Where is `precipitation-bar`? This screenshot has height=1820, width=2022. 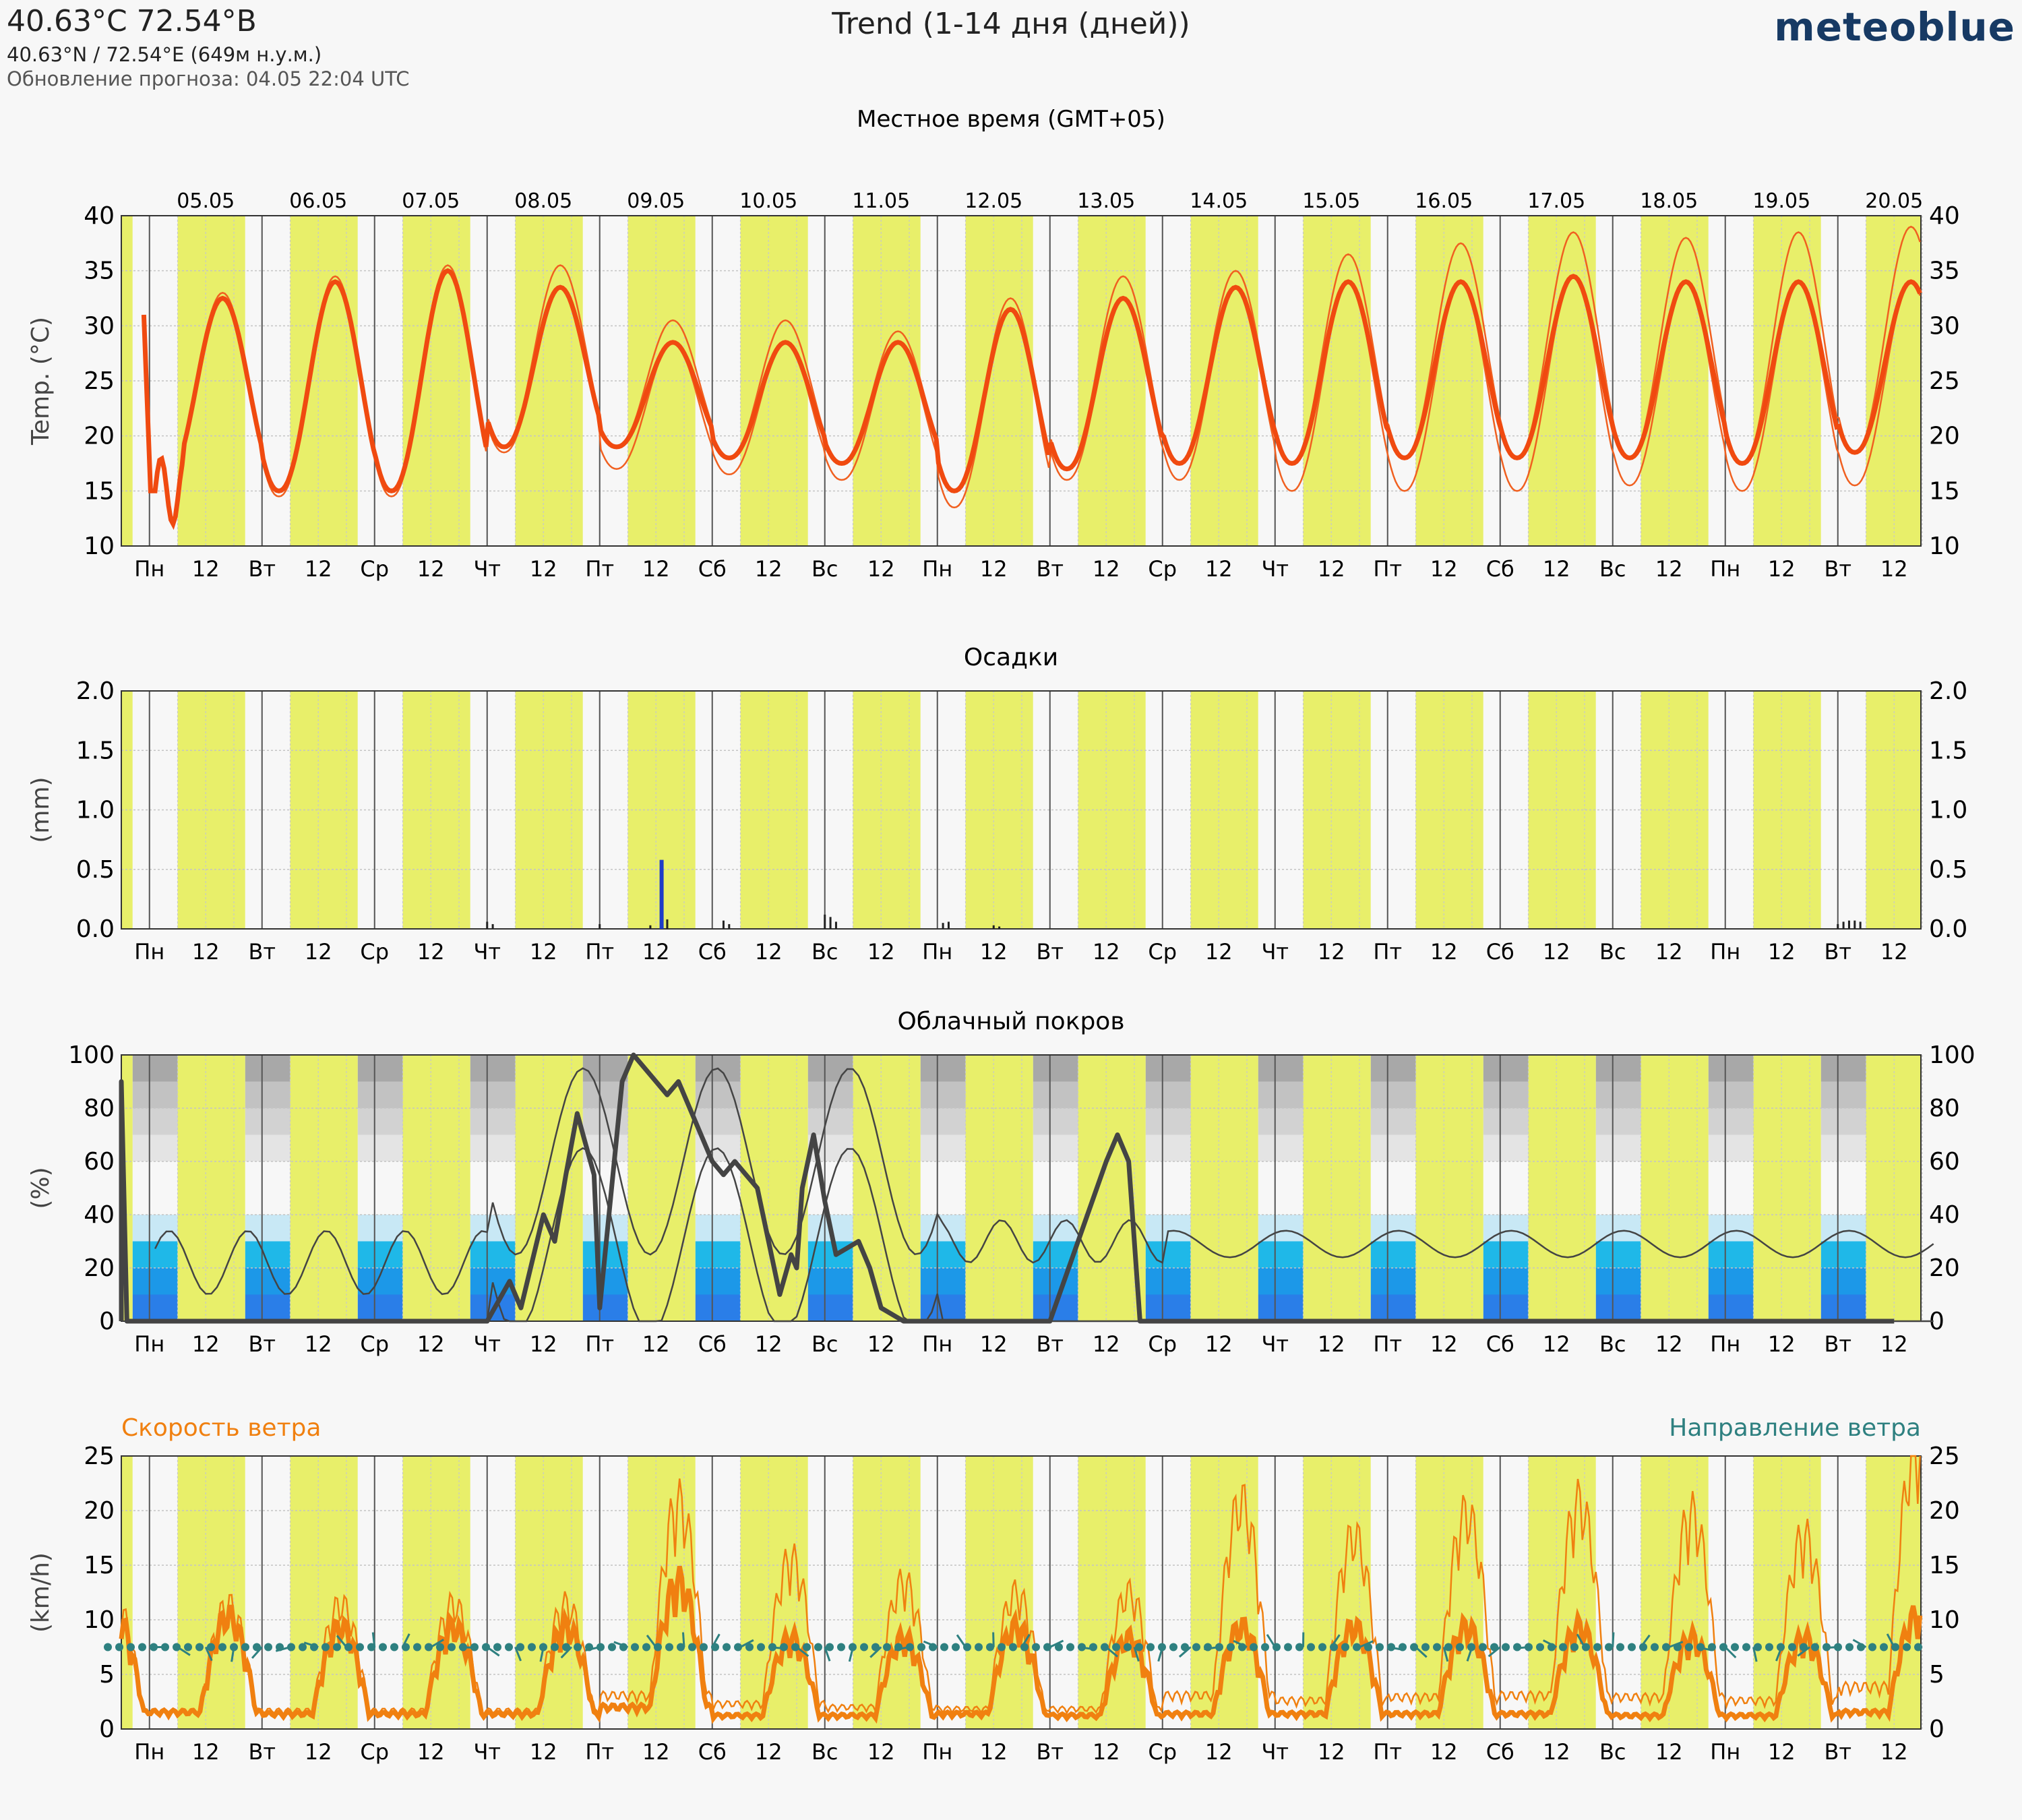 precipitation-bar is located at coordinates (667, 924).